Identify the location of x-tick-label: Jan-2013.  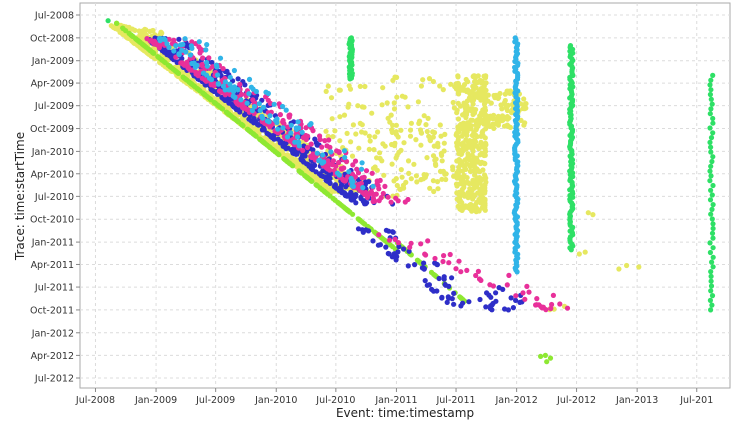
(636, 400).